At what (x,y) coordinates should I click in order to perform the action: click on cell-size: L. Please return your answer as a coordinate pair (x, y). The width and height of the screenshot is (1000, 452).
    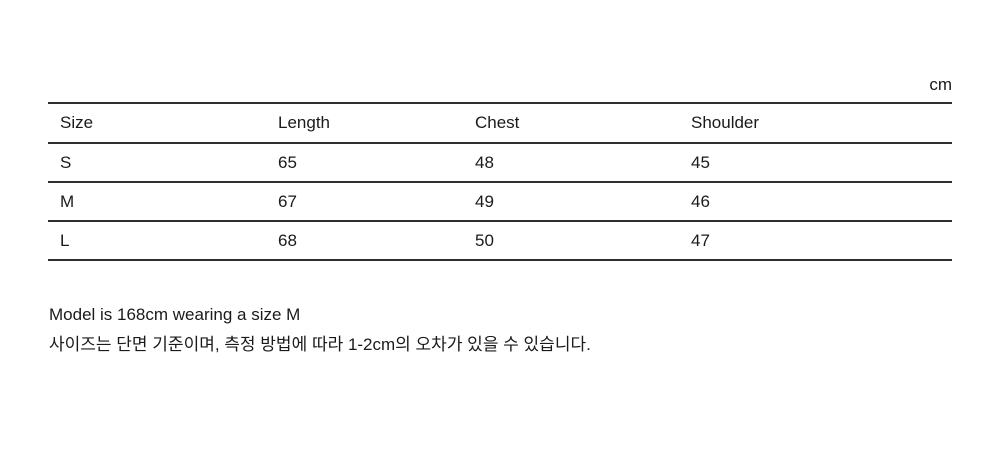
    Looking at the image, I should click on (157, 241).